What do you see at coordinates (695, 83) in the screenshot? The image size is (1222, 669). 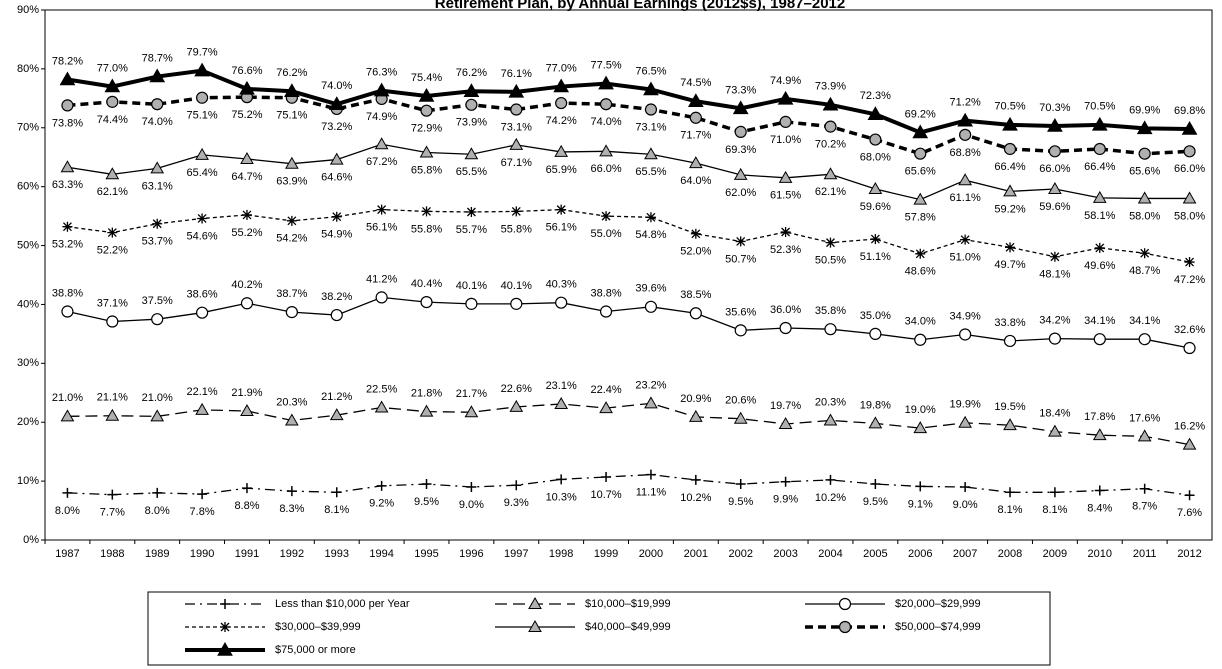 I see `data-label: 74.5%` at bounding box center [695, 83].